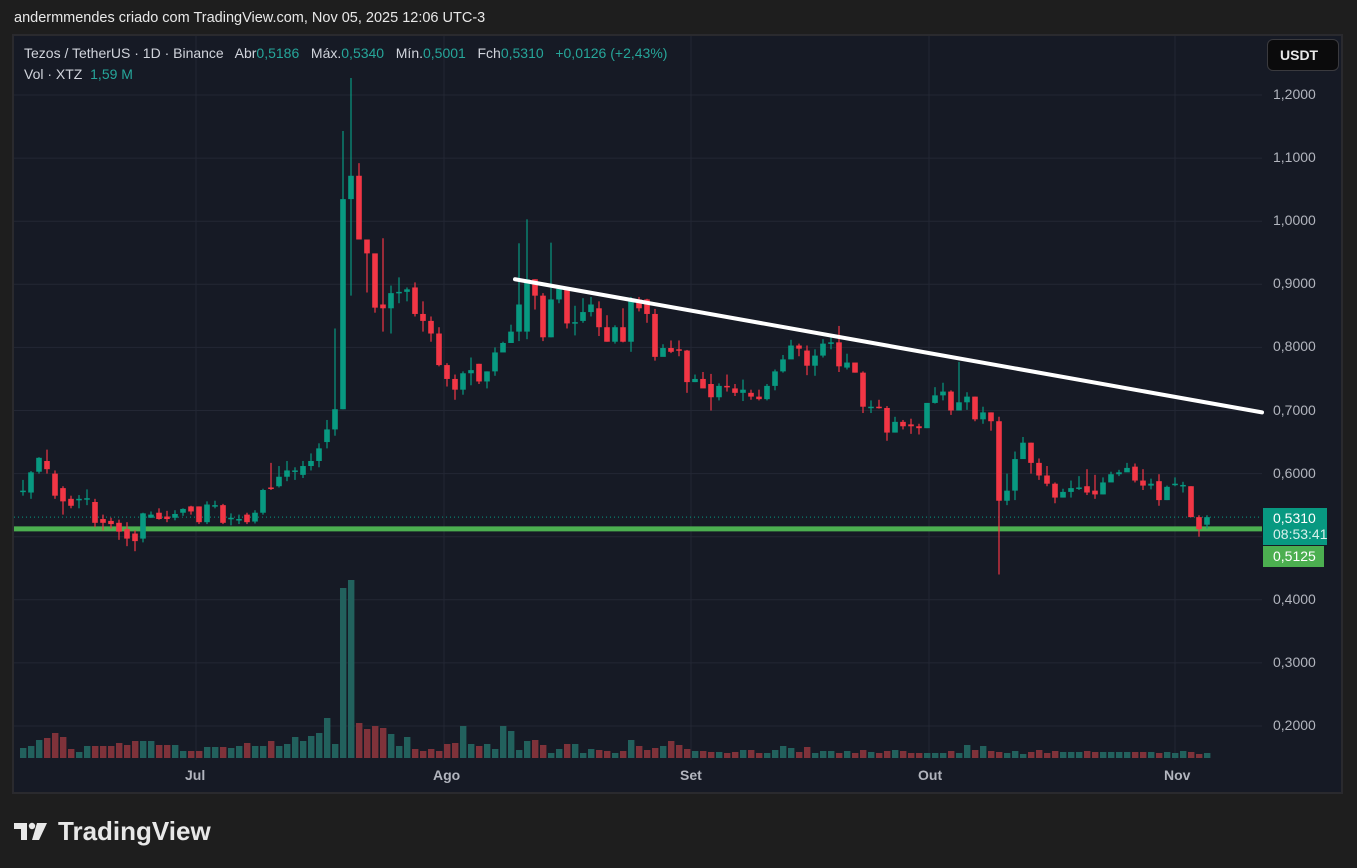  Describe the element at coordinates (1294, 725) in the screenshot. I see `price-axis-label: 0,2000` at that location.